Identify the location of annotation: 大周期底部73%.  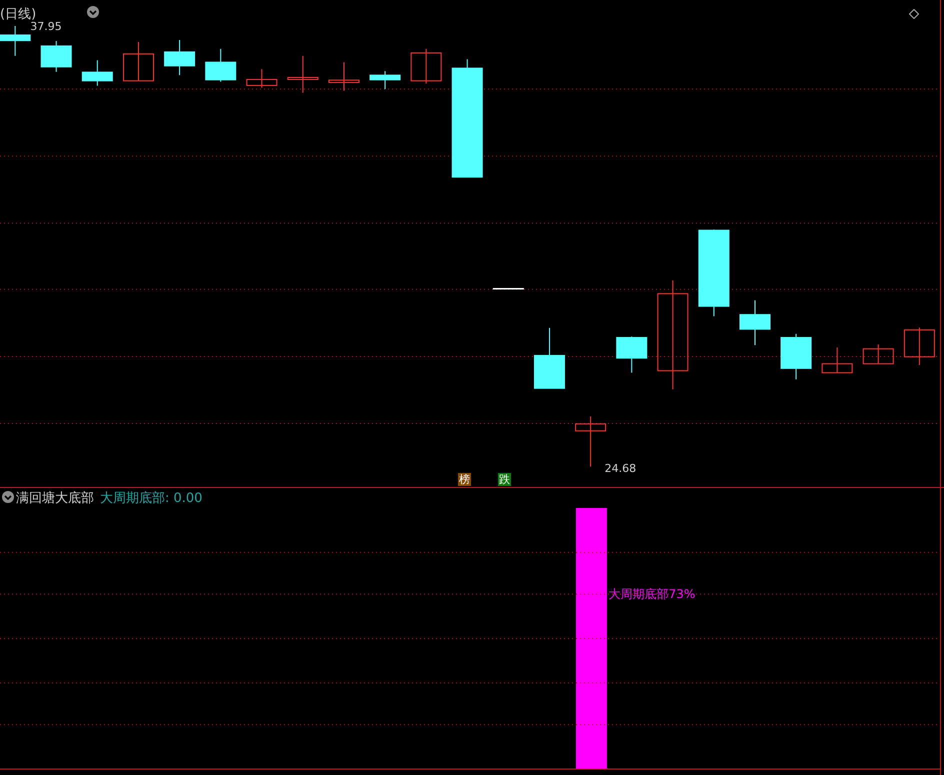
(652, 595).